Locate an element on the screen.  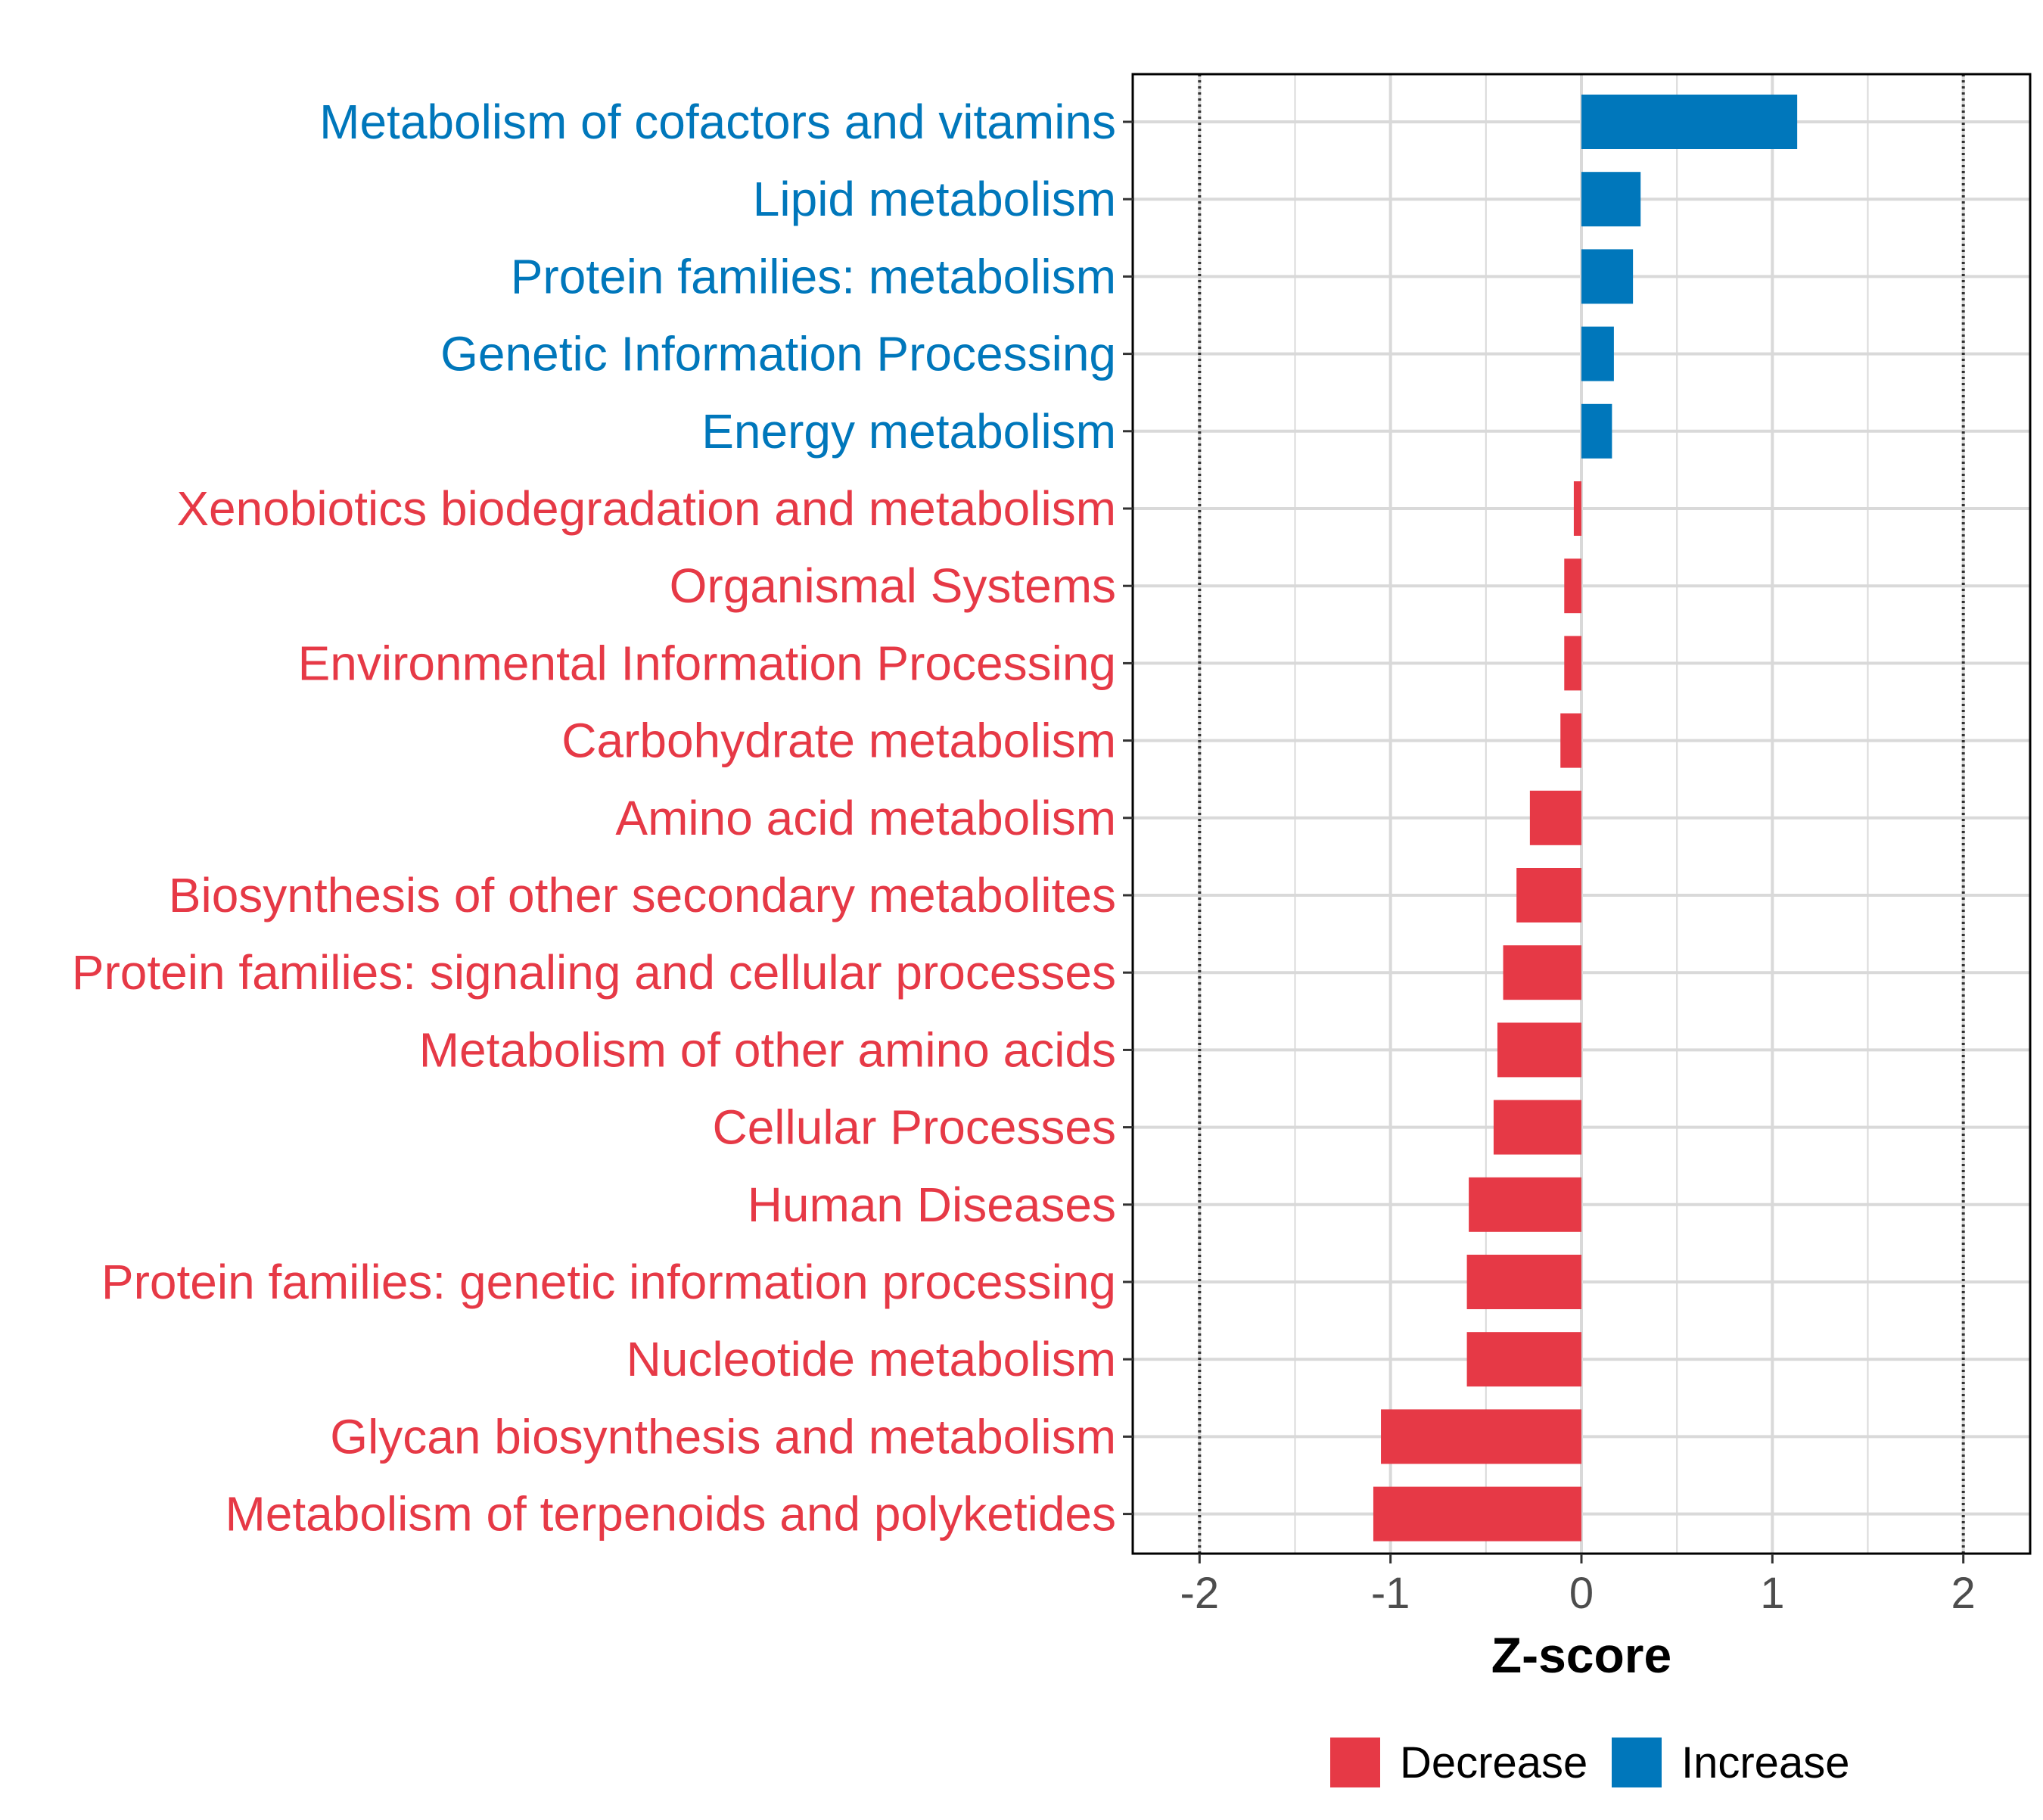
legend-swatch-increase is located at coordinates (1637, 1762).